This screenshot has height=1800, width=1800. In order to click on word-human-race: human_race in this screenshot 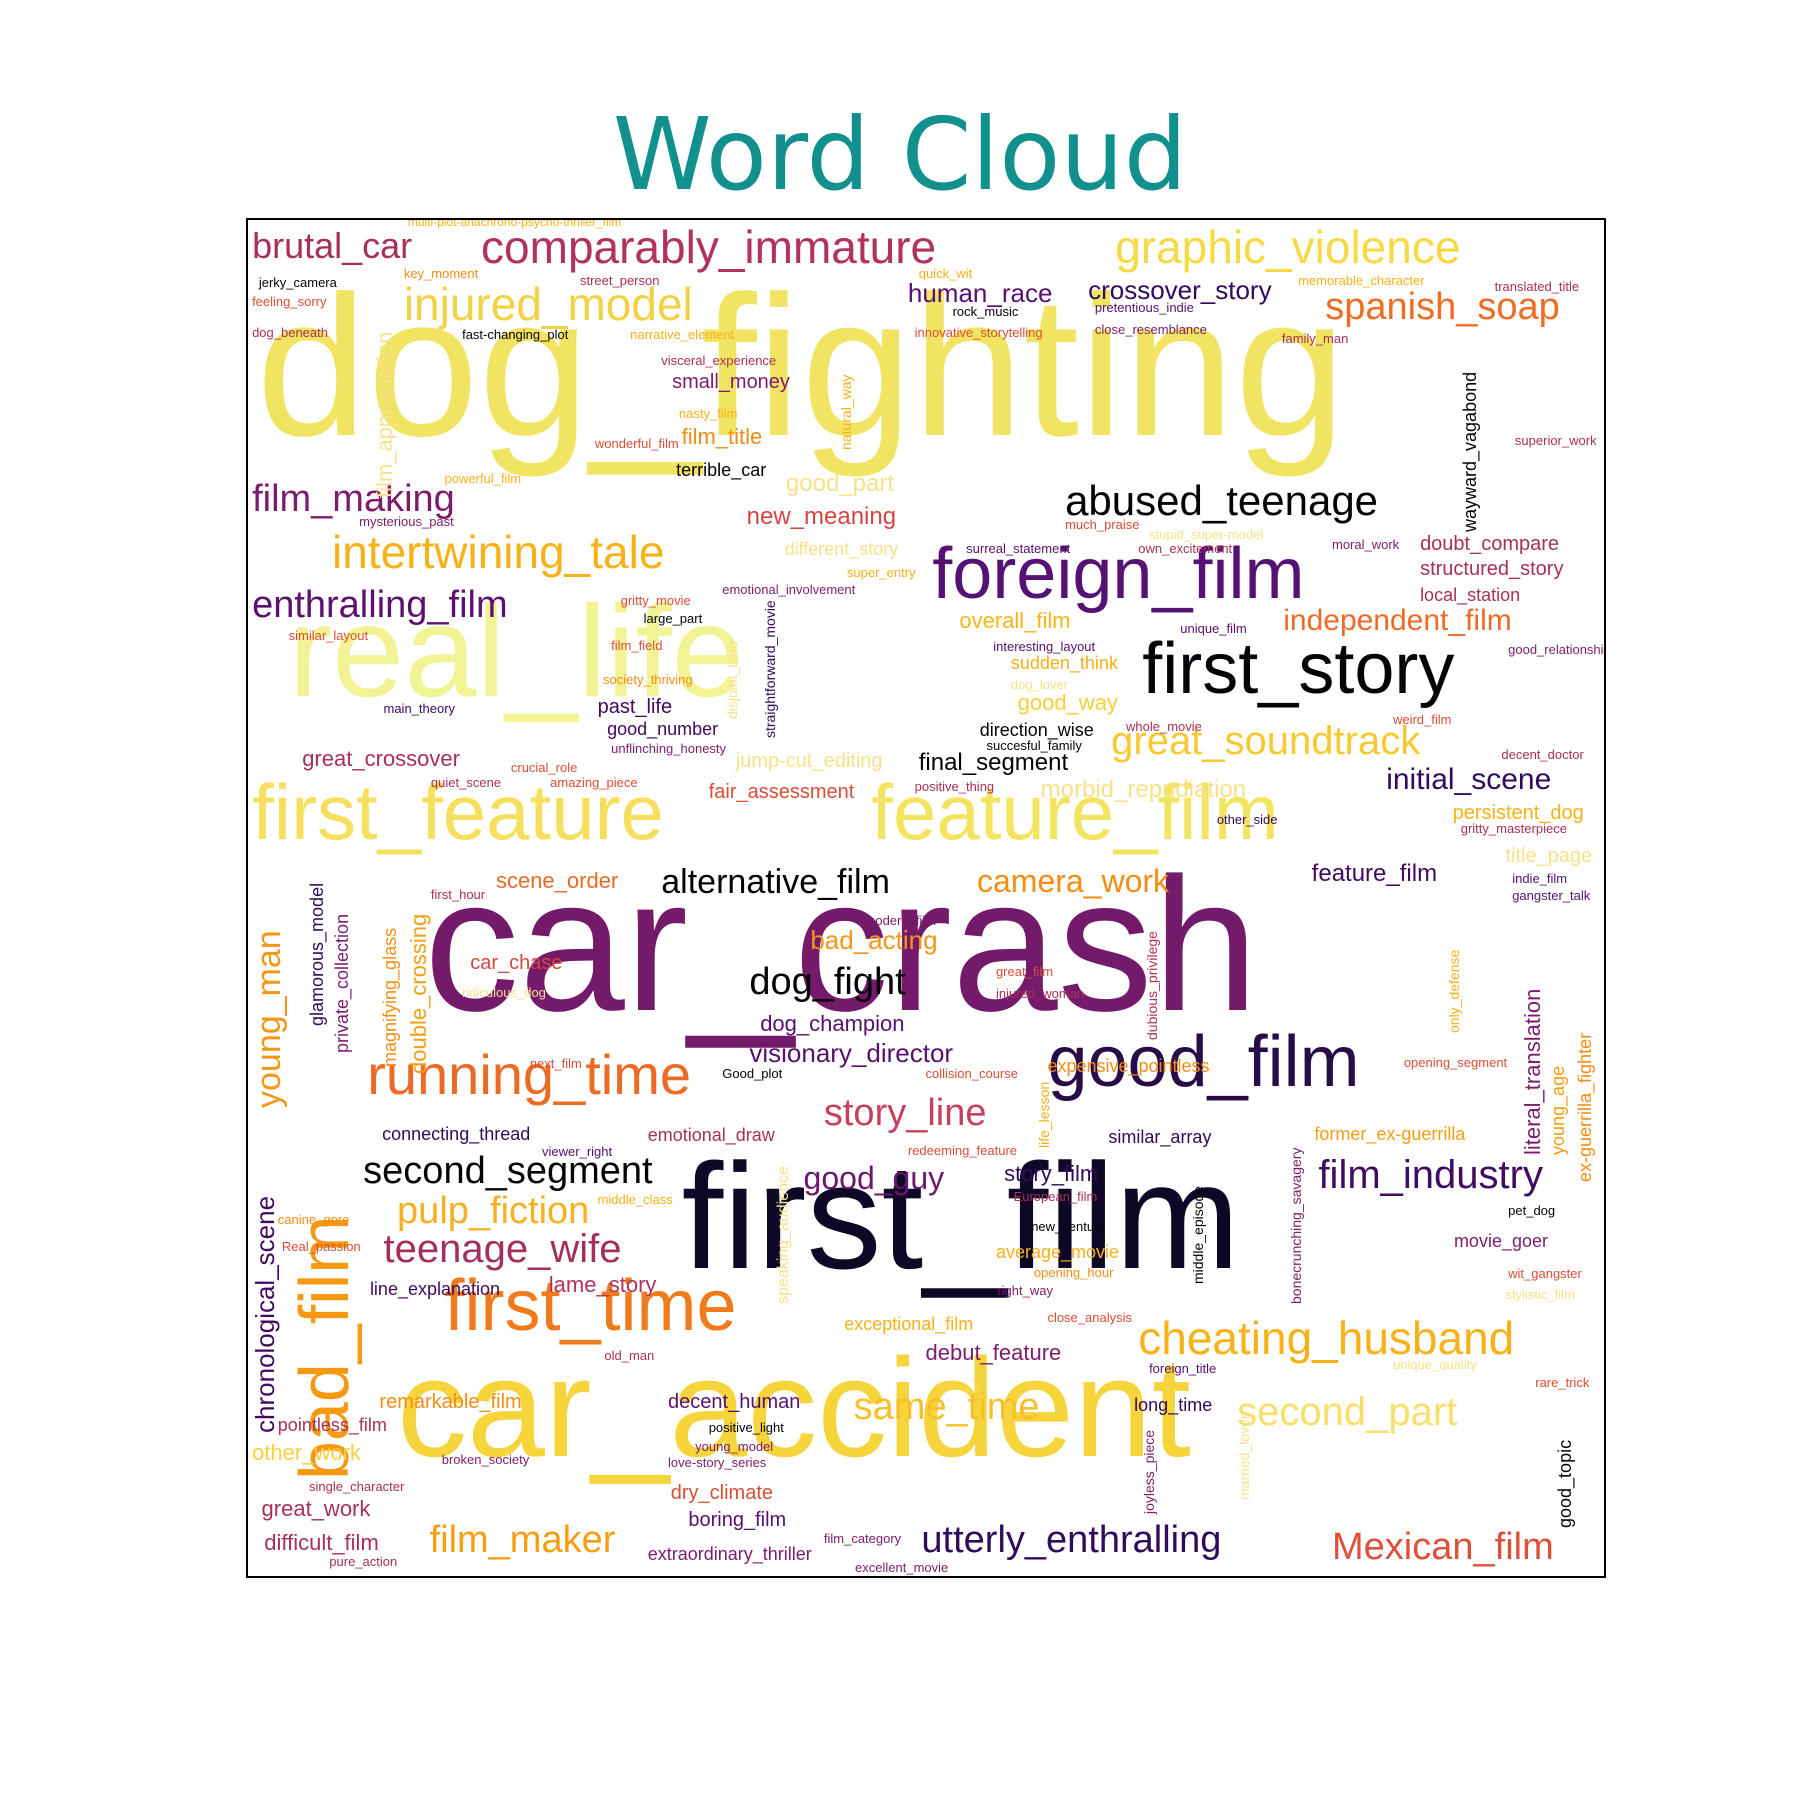, I will do `click(980, 292)`.